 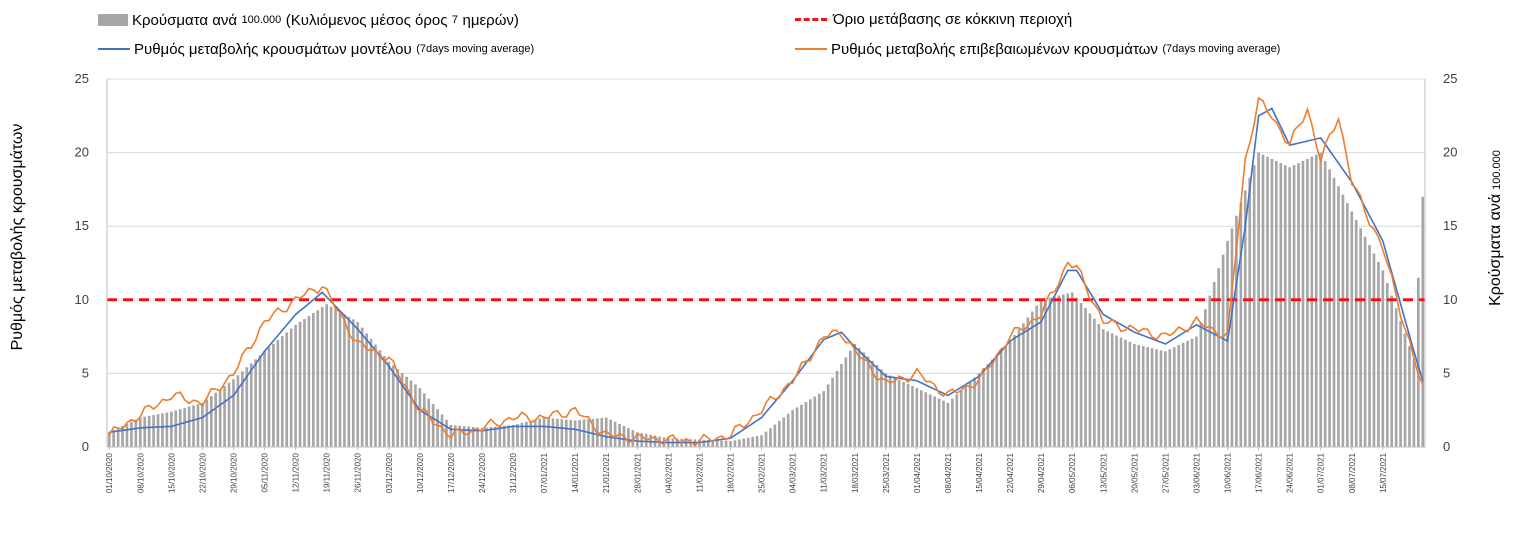 What do you see at coordinates (824, 472) in the screenshot?
I see `x-tick-label: 11/03/2021` at bounding box center [824, 472].